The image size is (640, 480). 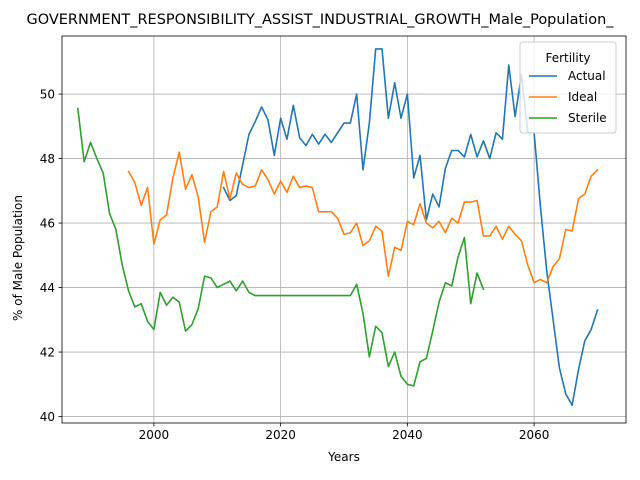 What do you see at coordinates (18, 258) in the screenshot?
I see `y-axis-label: % of Male Population` at bounding box center [18, 258].